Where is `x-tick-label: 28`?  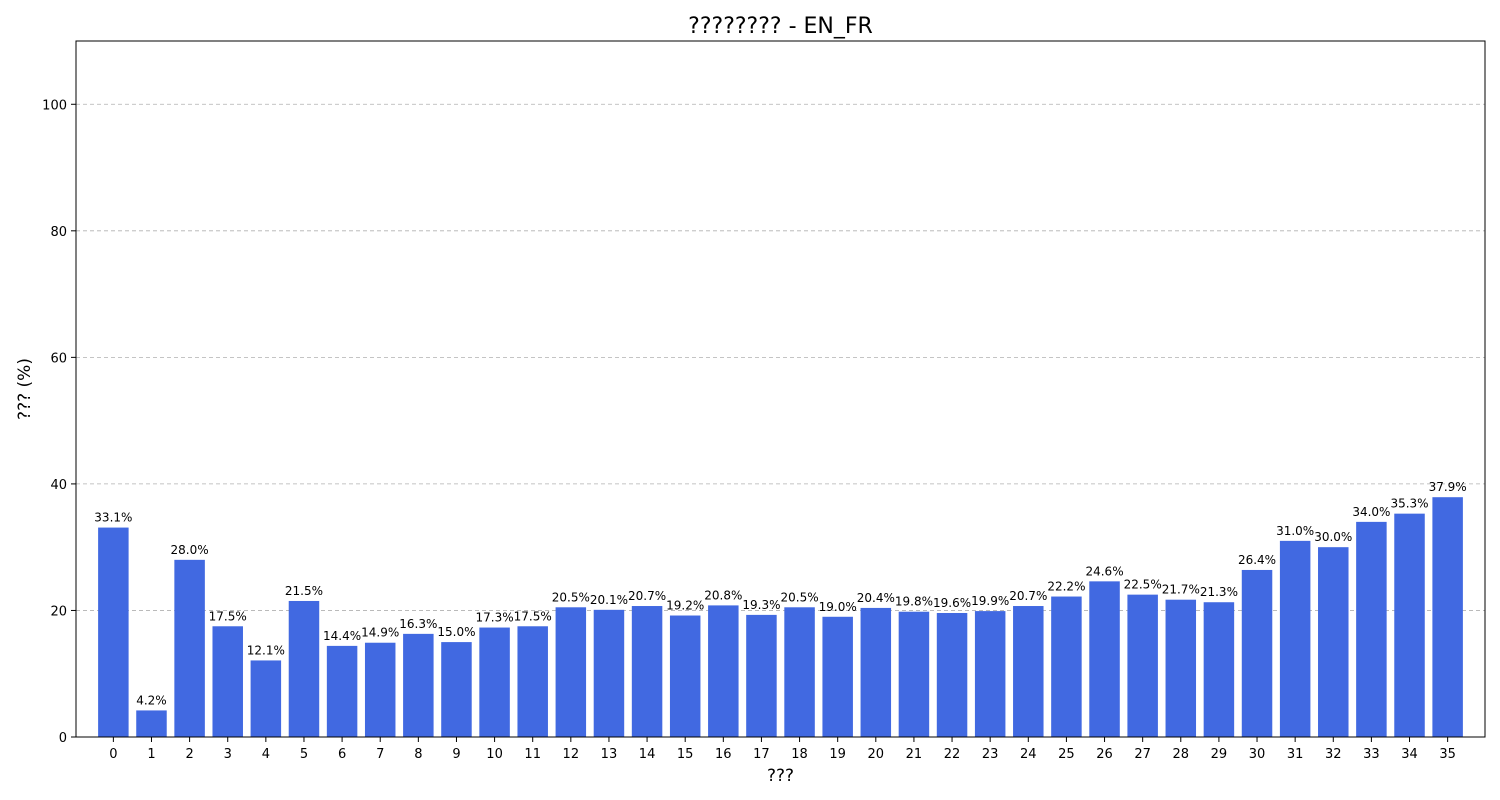 x-tick-label: 28 is located at coordinates (1181, 754).